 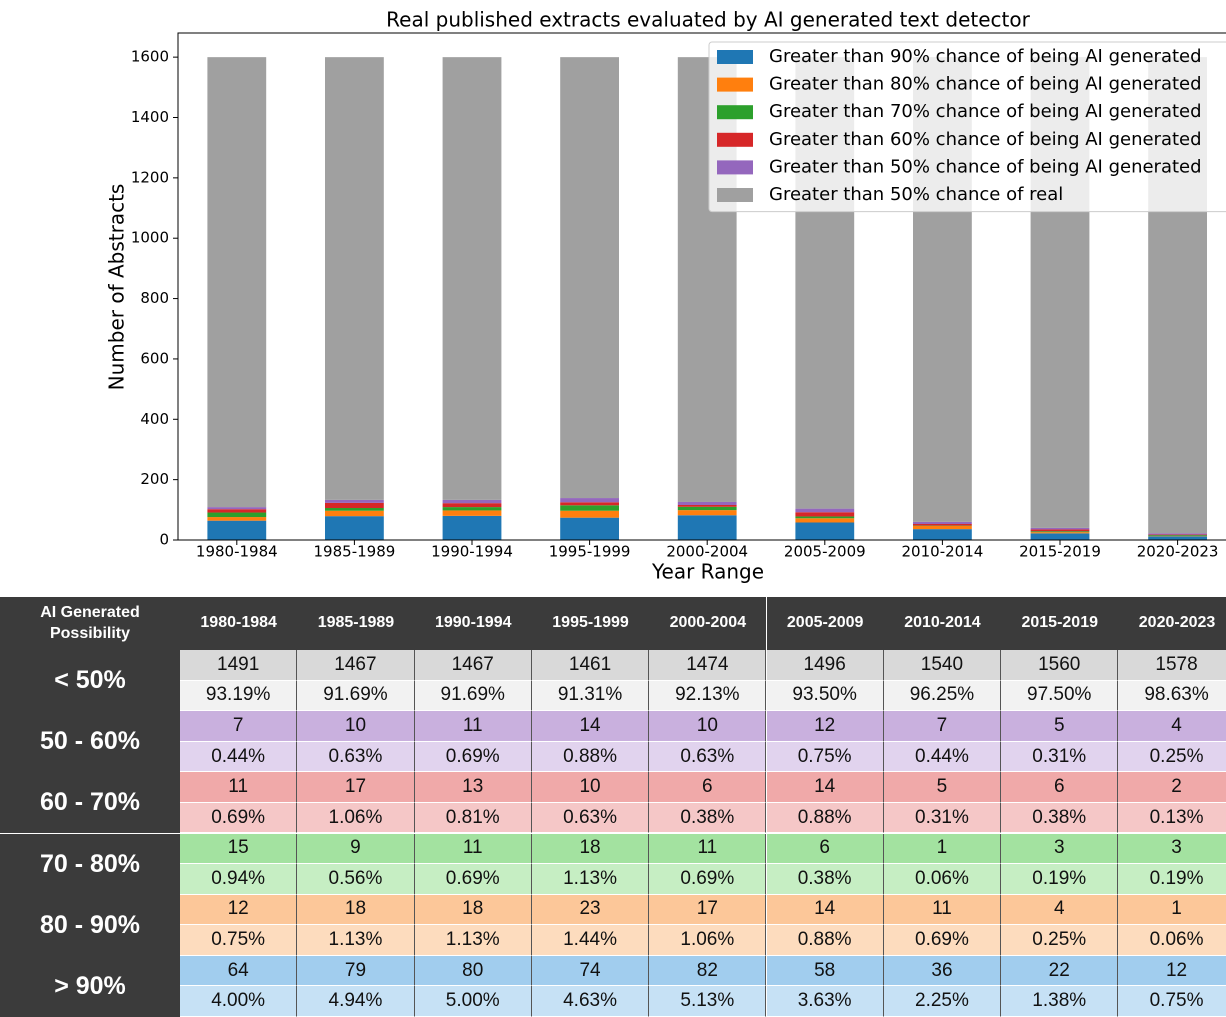 I want to click on percent-cell: 0.63%, so click(x=356, y=757).